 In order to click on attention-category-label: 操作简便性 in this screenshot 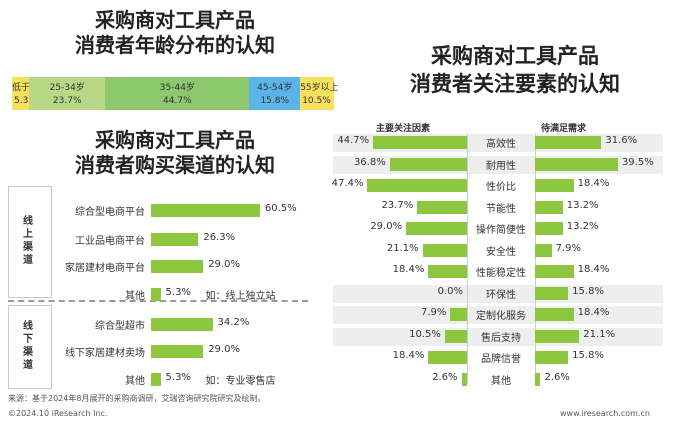, I will do `click(501, 230)`.